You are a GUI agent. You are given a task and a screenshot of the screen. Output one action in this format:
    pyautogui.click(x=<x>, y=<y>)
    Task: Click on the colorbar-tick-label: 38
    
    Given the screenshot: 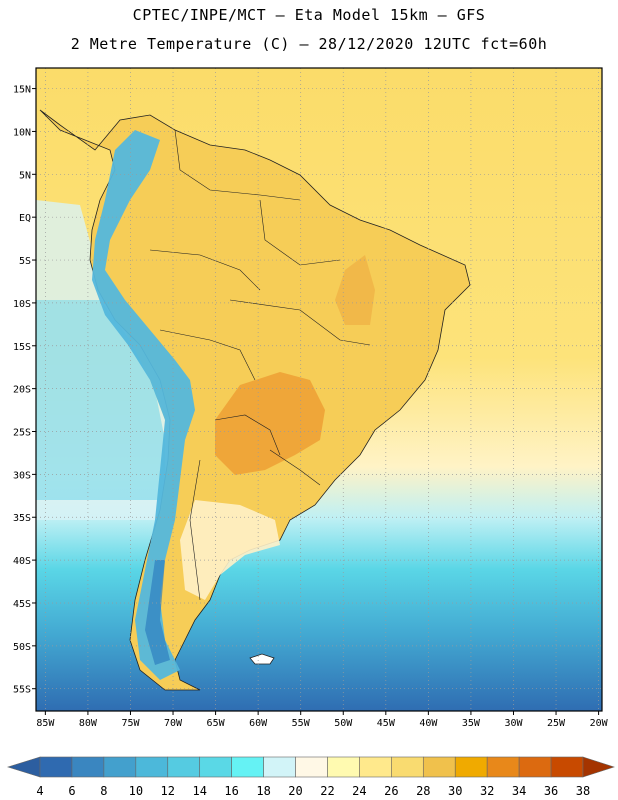 What is the action you would take?
    pyautogui.click(x=583, y=791)
    